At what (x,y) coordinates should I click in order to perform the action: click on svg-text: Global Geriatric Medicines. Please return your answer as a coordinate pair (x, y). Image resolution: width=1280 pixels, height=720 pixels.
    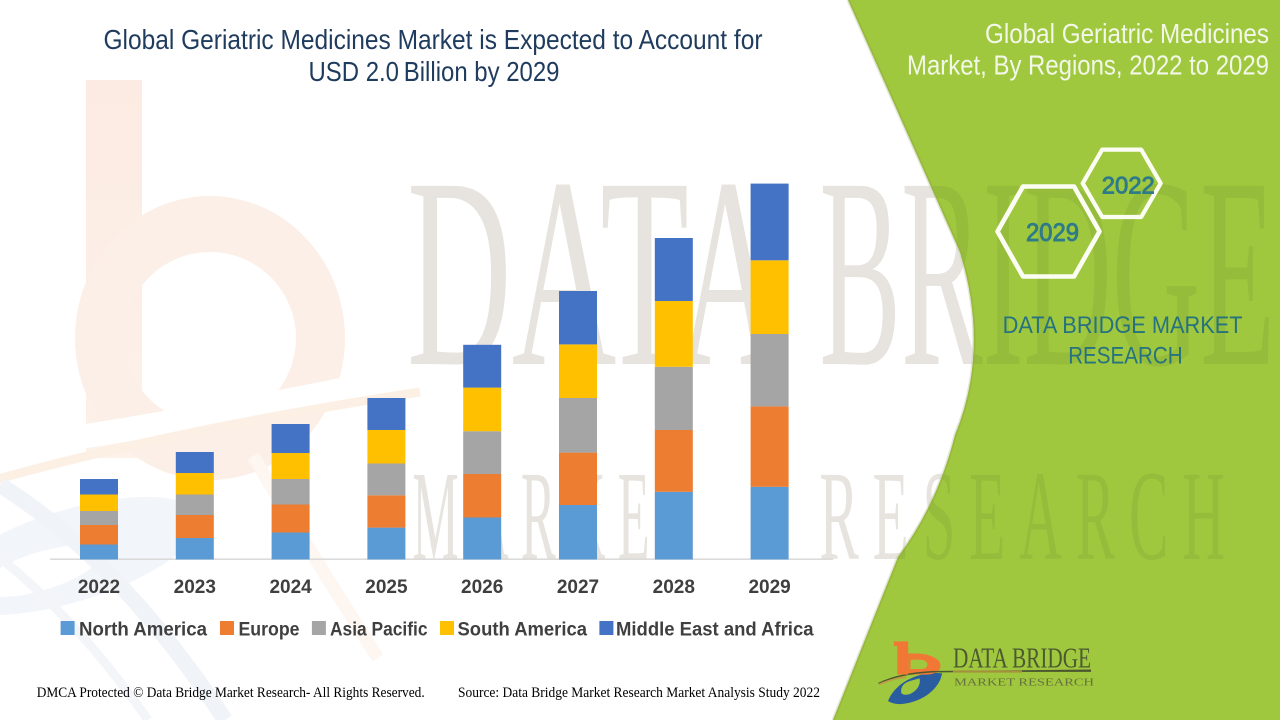
    Looking at the image, I should click on (1127, 33).